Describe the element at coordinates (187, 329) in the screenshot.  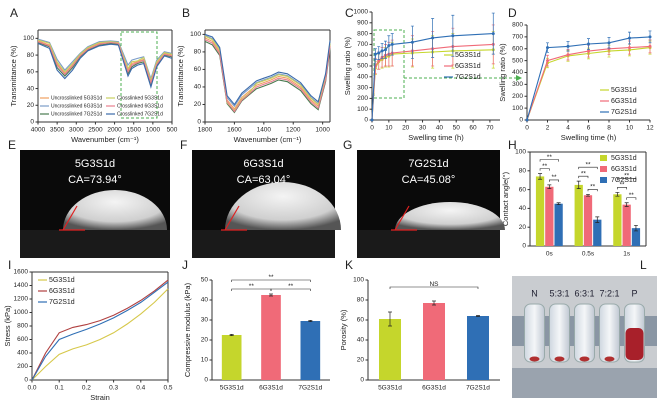
I see `y-axis-label: Compressive modulus (kPa)` at that location.